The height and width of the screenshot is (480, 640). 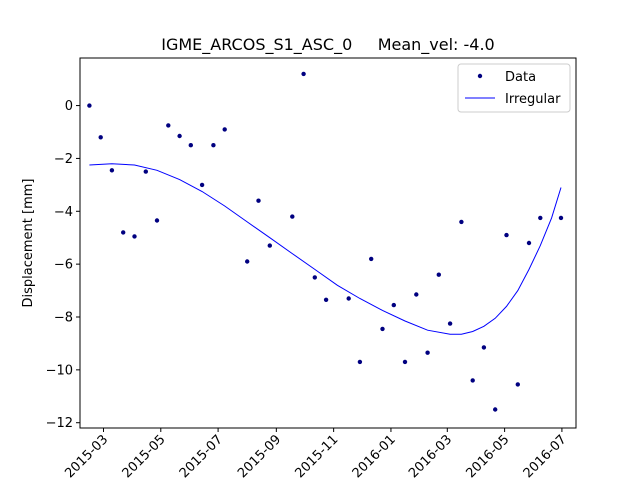 What do you see at coordinates (327, 45) in the screenshot?
I see `chart-title: IGME_ARCOS_S1_ASC_0 Mean_vel: -4.0` at bounding box center [327, 45].